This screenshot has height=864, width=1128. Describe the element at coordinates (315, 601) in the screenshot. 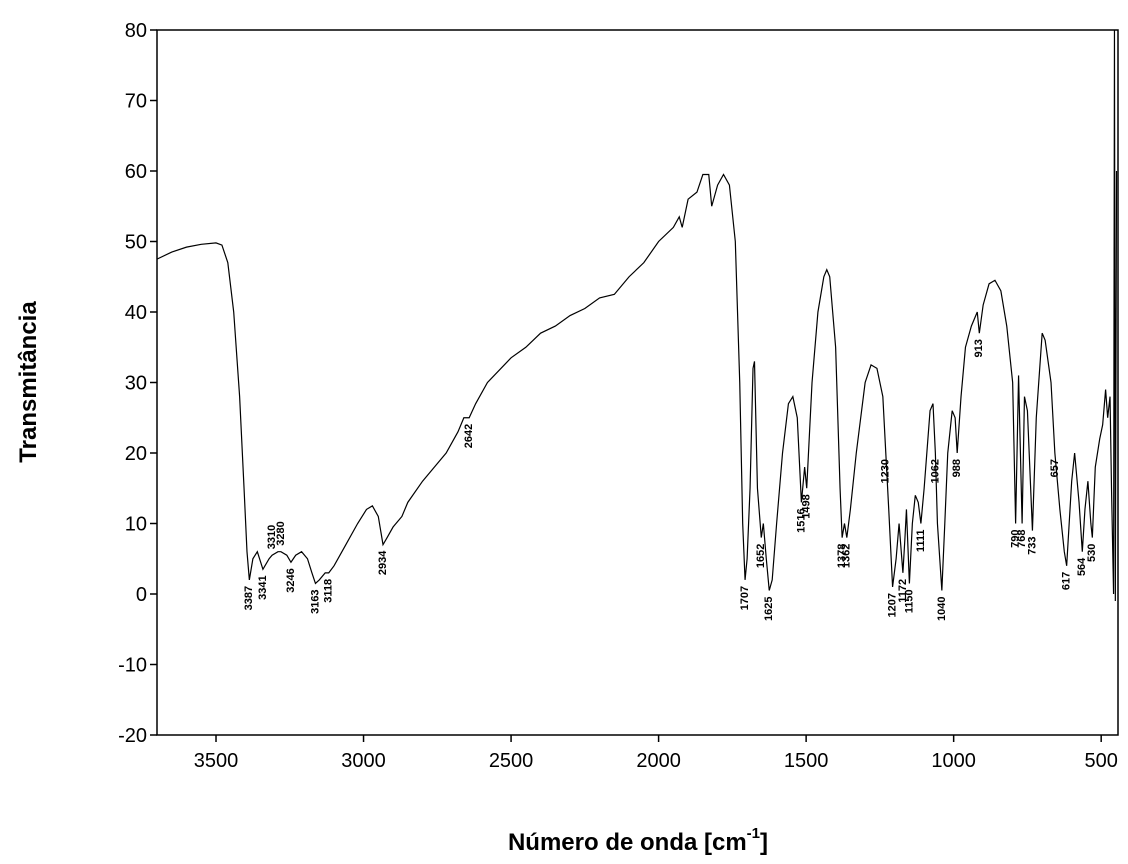

I see `peak-label: 3163` at that location.